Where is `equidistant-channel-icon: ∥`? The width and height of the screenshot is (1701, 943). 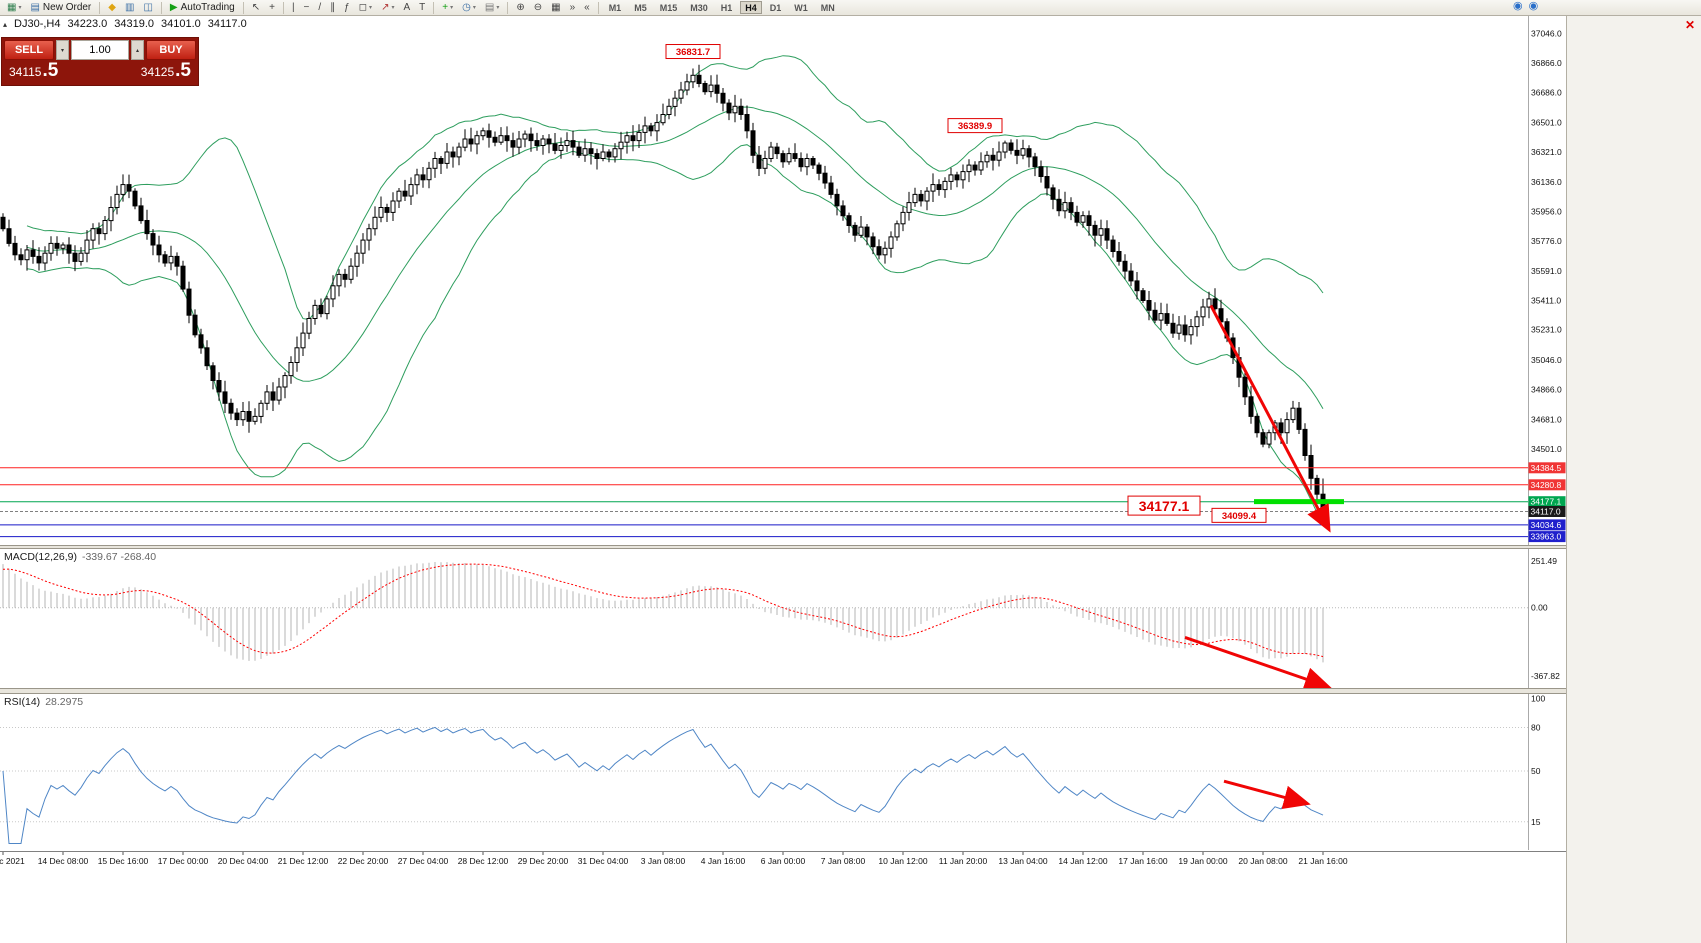 equidistant-channel-icon: ∥ is located at coordinates (332, 8).